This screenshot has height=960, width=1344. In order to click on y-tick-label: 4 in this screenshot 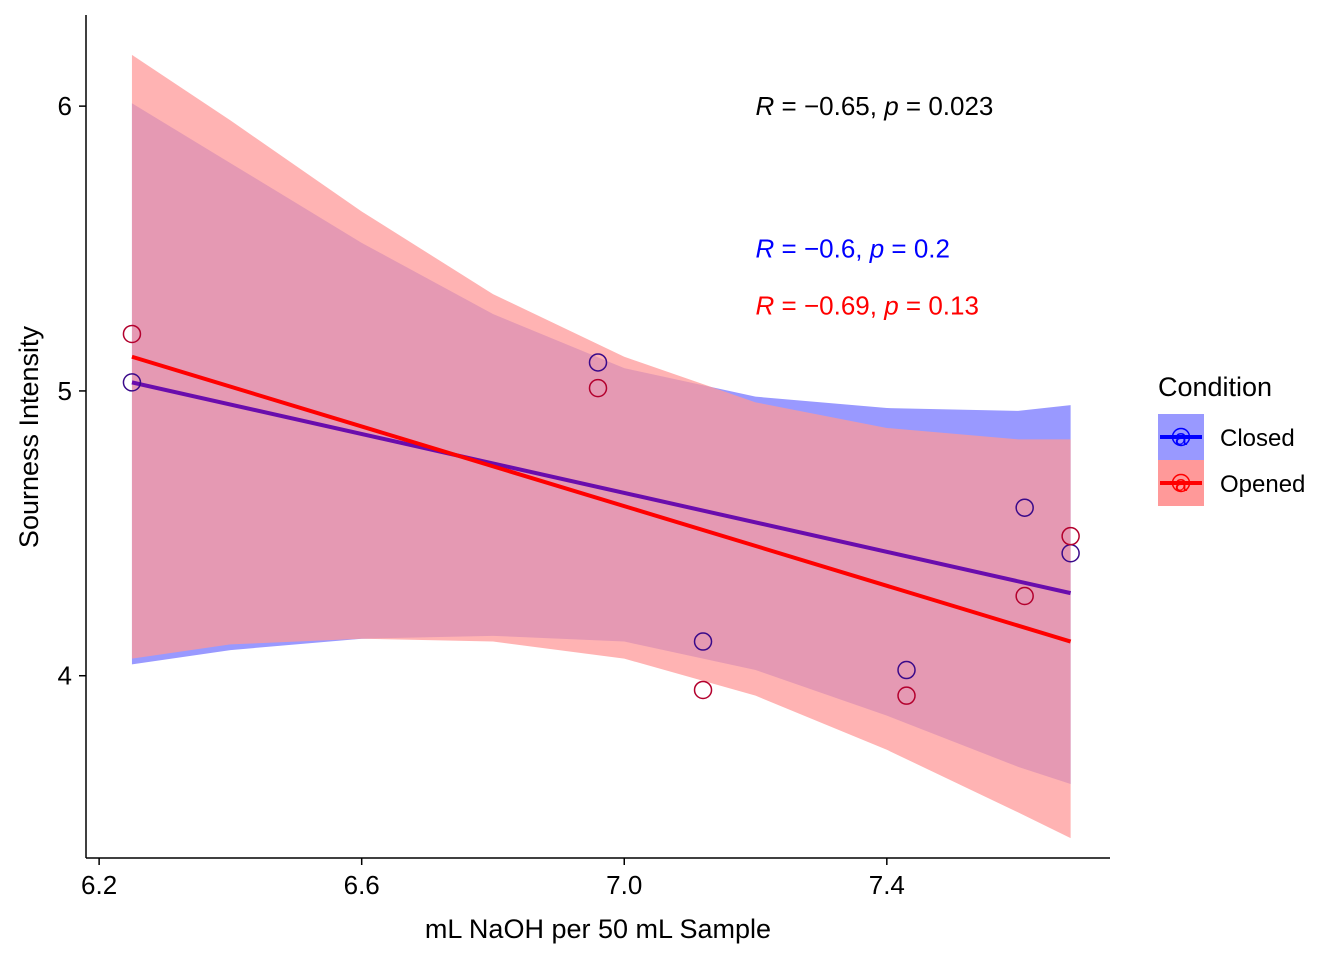, I will do `click(65, 676)`.